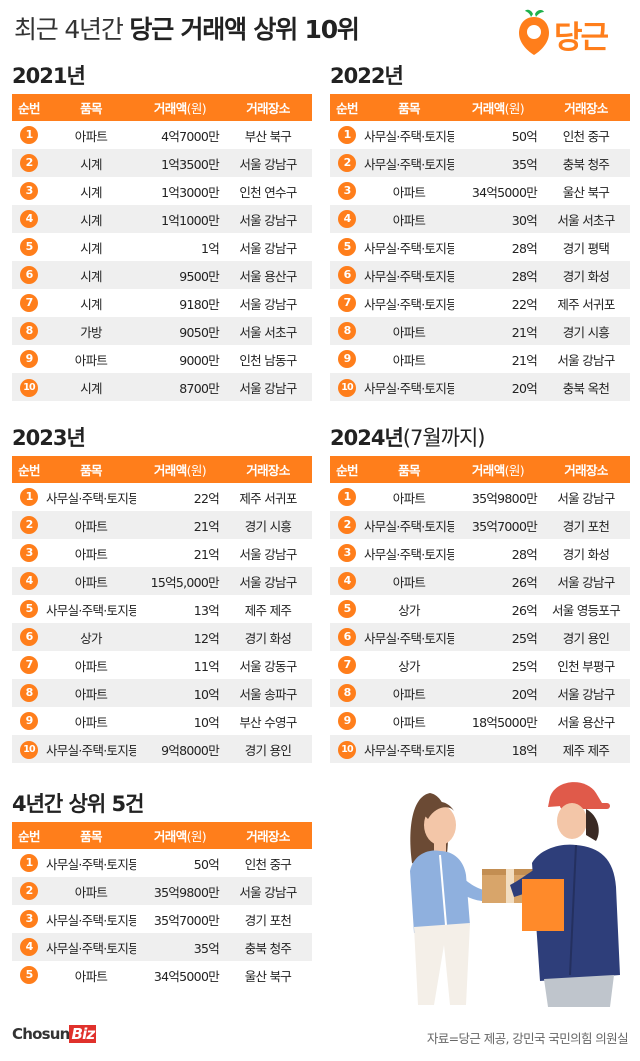 The width and height of the screenshot is (640, 1061). What do you see at coordinates (41, 1034) in the screenshot?
I see `logo-chosun: Chosun` at bounding box center [41, 1034].